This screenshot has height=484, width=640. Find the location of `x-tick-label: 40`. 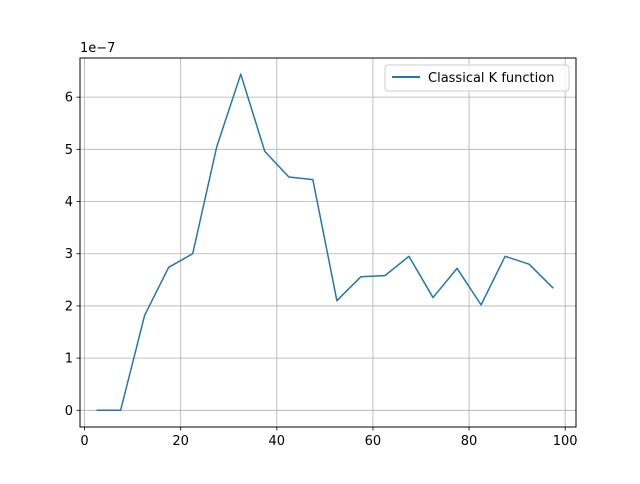

x-tick-label: 40 is located at coordinates (277, 441).